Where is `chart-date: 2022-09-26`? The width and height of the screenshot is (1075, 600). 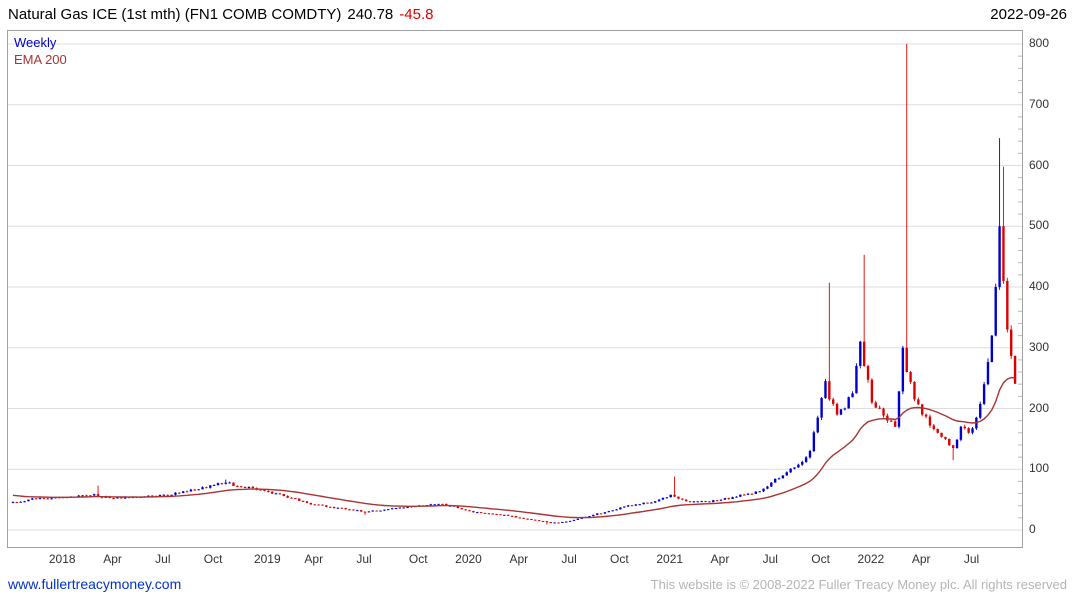
chart-date: 2022-09-26 is located at coordinates (1028, 14).